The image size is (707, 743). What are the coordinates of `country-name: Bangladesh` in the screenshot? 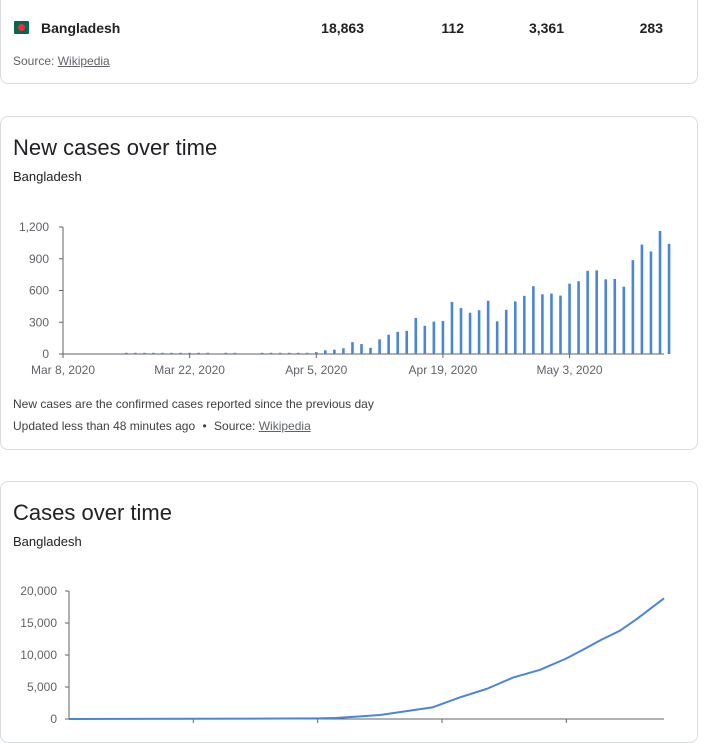 It's located at (80, 28).